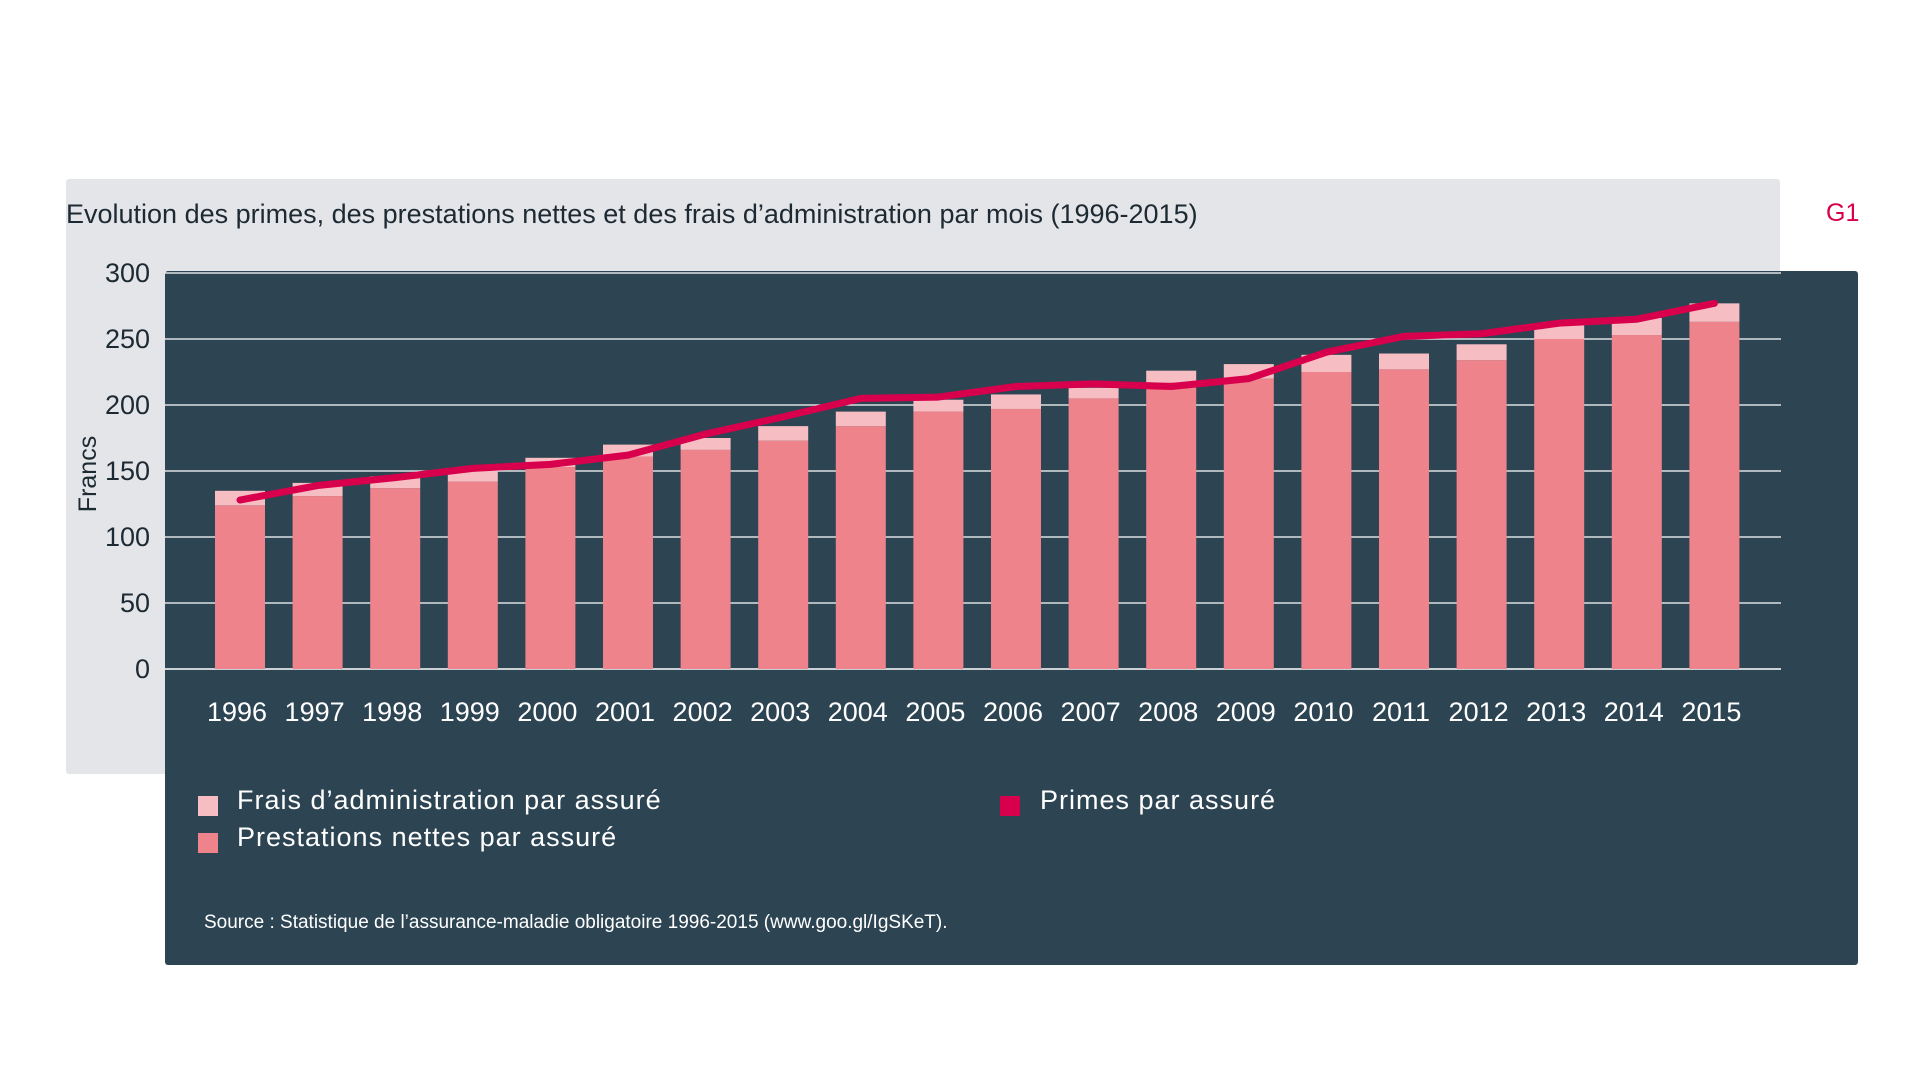 Image resolution: width=1920 pixels, height=1081 pixels. What do you see at coordinates (470, 712) in the screenshot?
I see `x-tick-label: 1999` at bounding box center [470, 712].